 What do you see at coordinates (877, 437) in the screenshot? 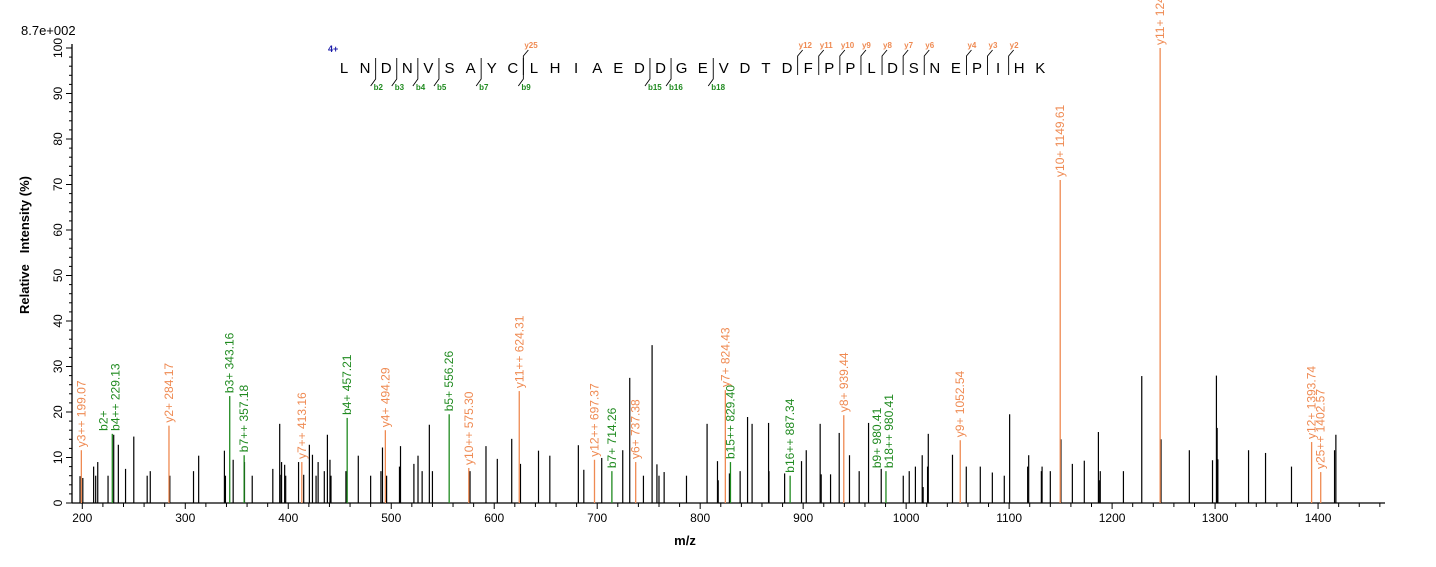
I see `b-ion-label: b9+ 980.41` at bounding box center [877, 437].